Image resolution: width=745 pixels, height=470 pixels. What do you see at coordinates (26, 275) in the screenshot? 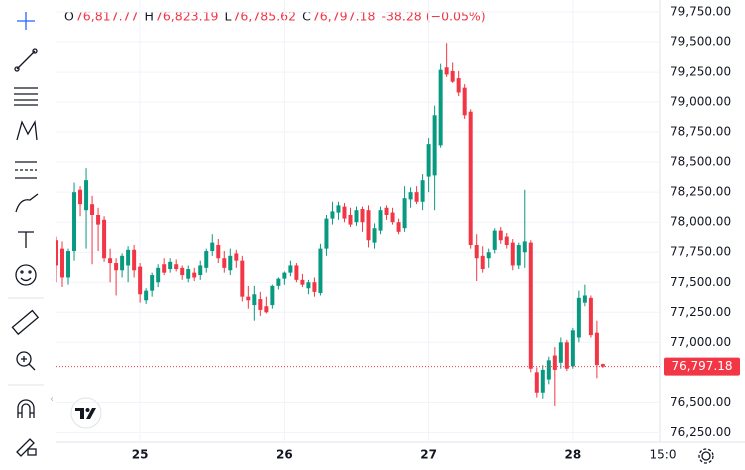
I see `emoji-tool` at bounding box center [26, 275].